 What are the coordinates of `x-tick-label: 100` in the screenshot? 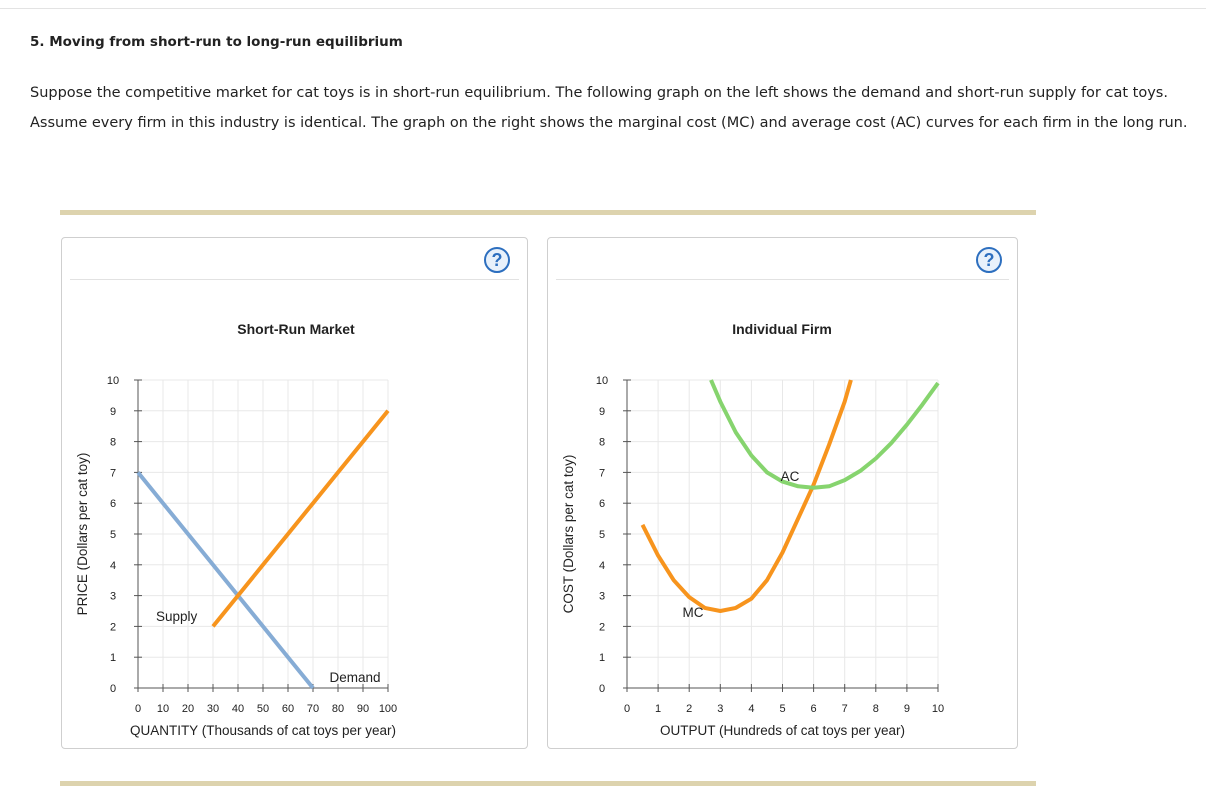 It's located at (388, 709).